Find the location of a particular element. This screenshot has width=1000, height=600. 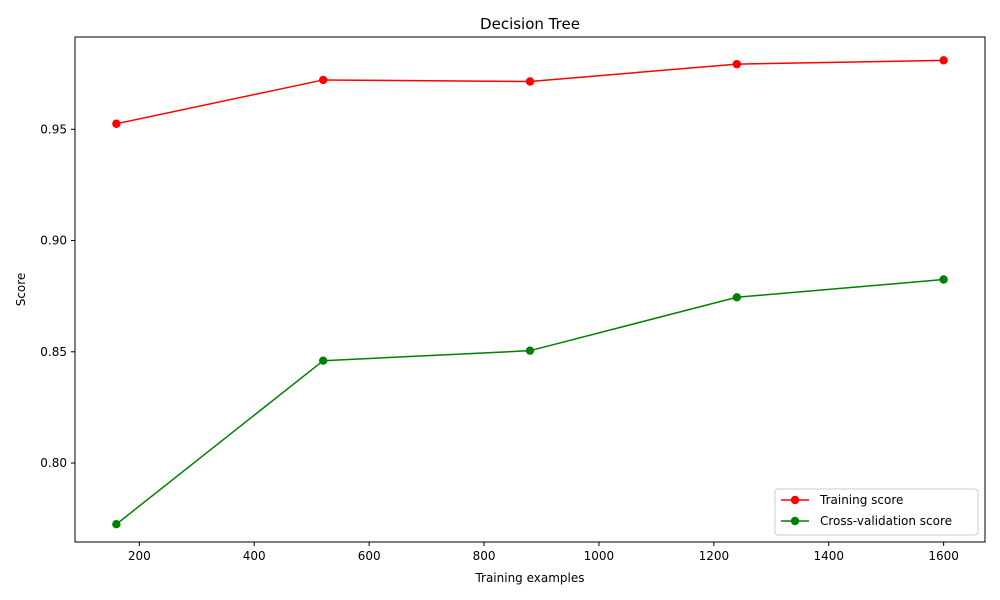

legend-box is located at coordinates (876, 512).